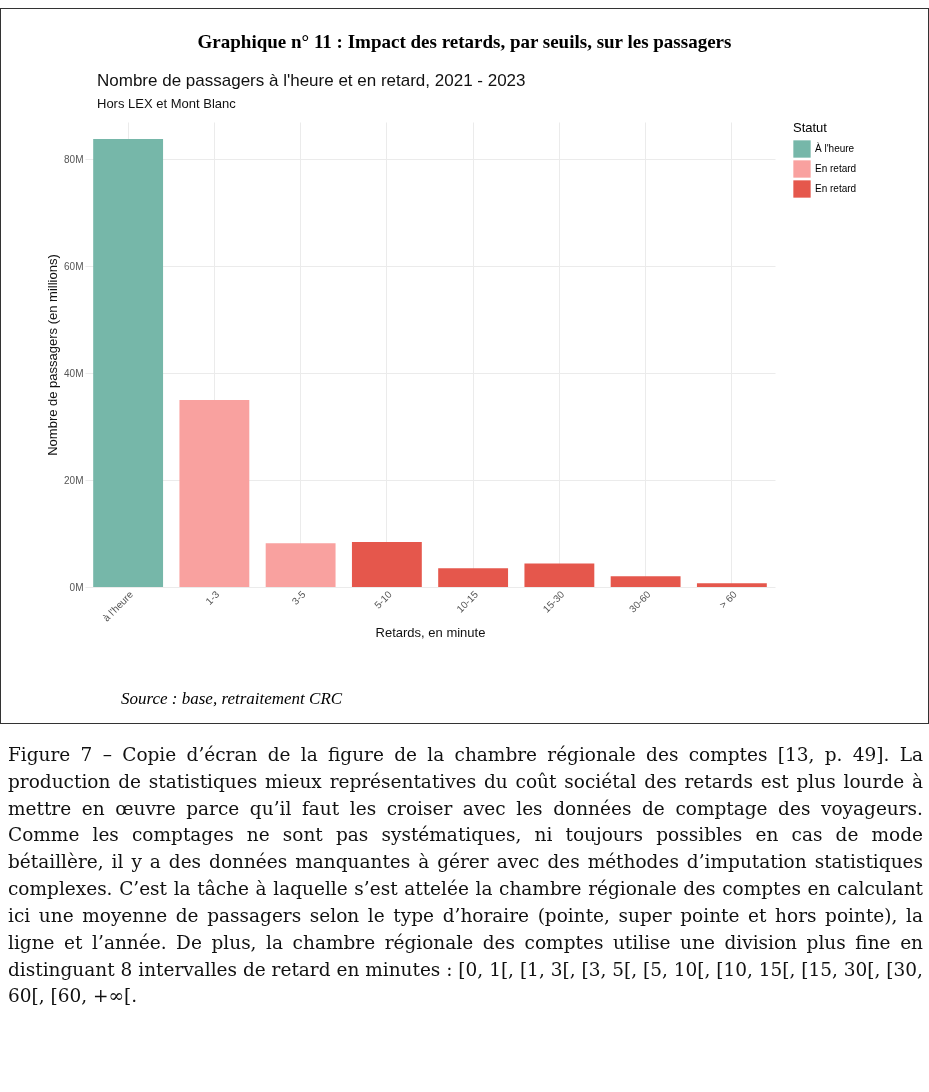  I want to click on y-tick-label: 20M, so click(74, 480).